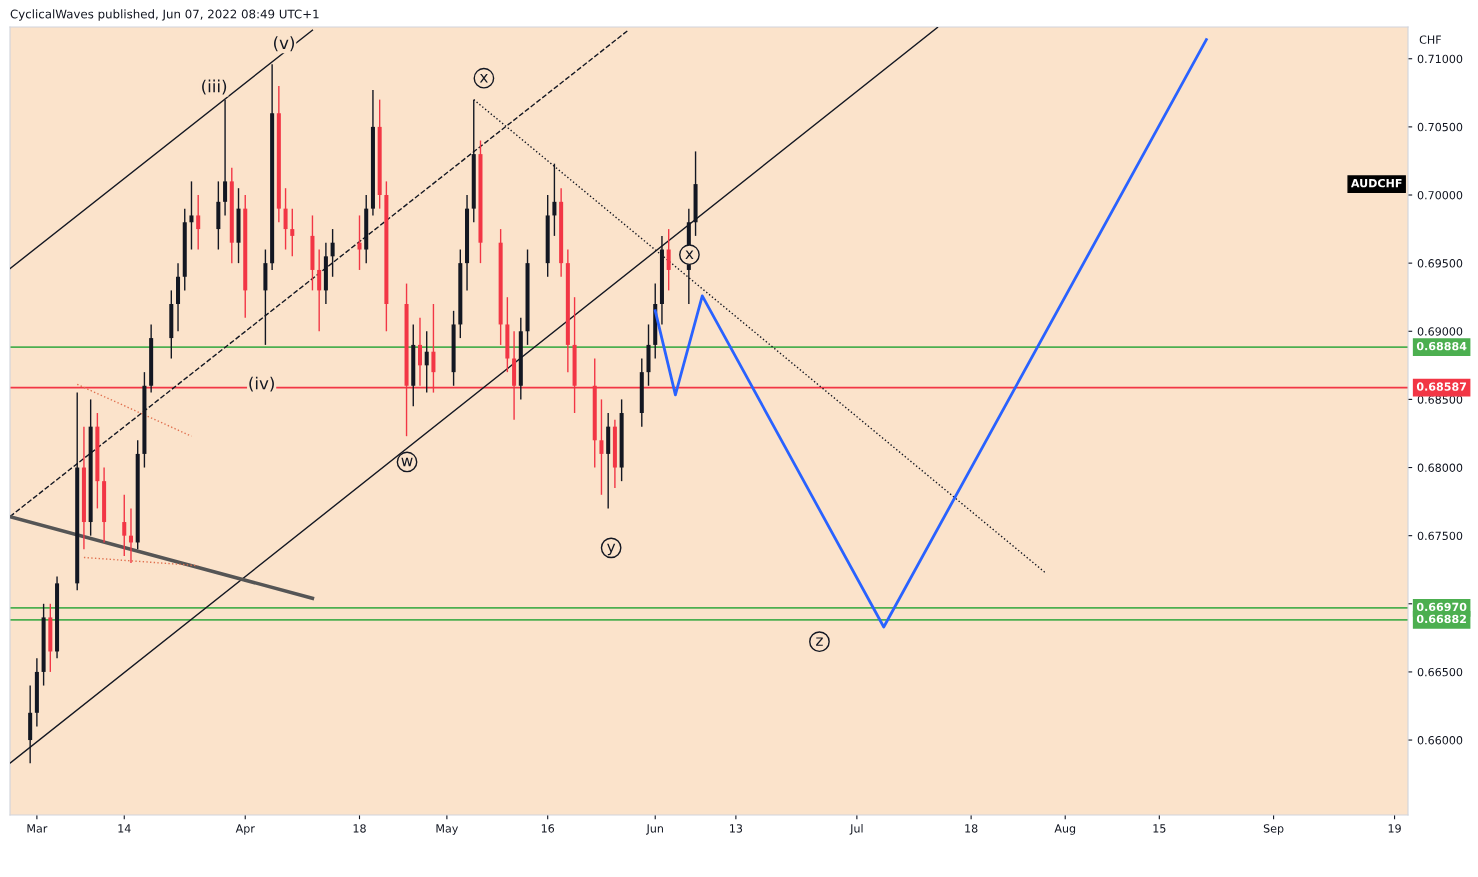 The image size is (1478, 877). Describe the element at coordinates (245, 829) in the screenshot. I see `x-tick-label: Apr` at that location.